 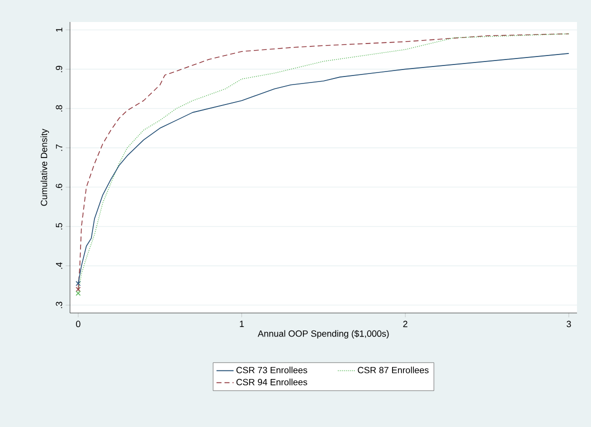 I want to click on legend-label: CSR 87 Enrollees, so click(x=393, y=370).